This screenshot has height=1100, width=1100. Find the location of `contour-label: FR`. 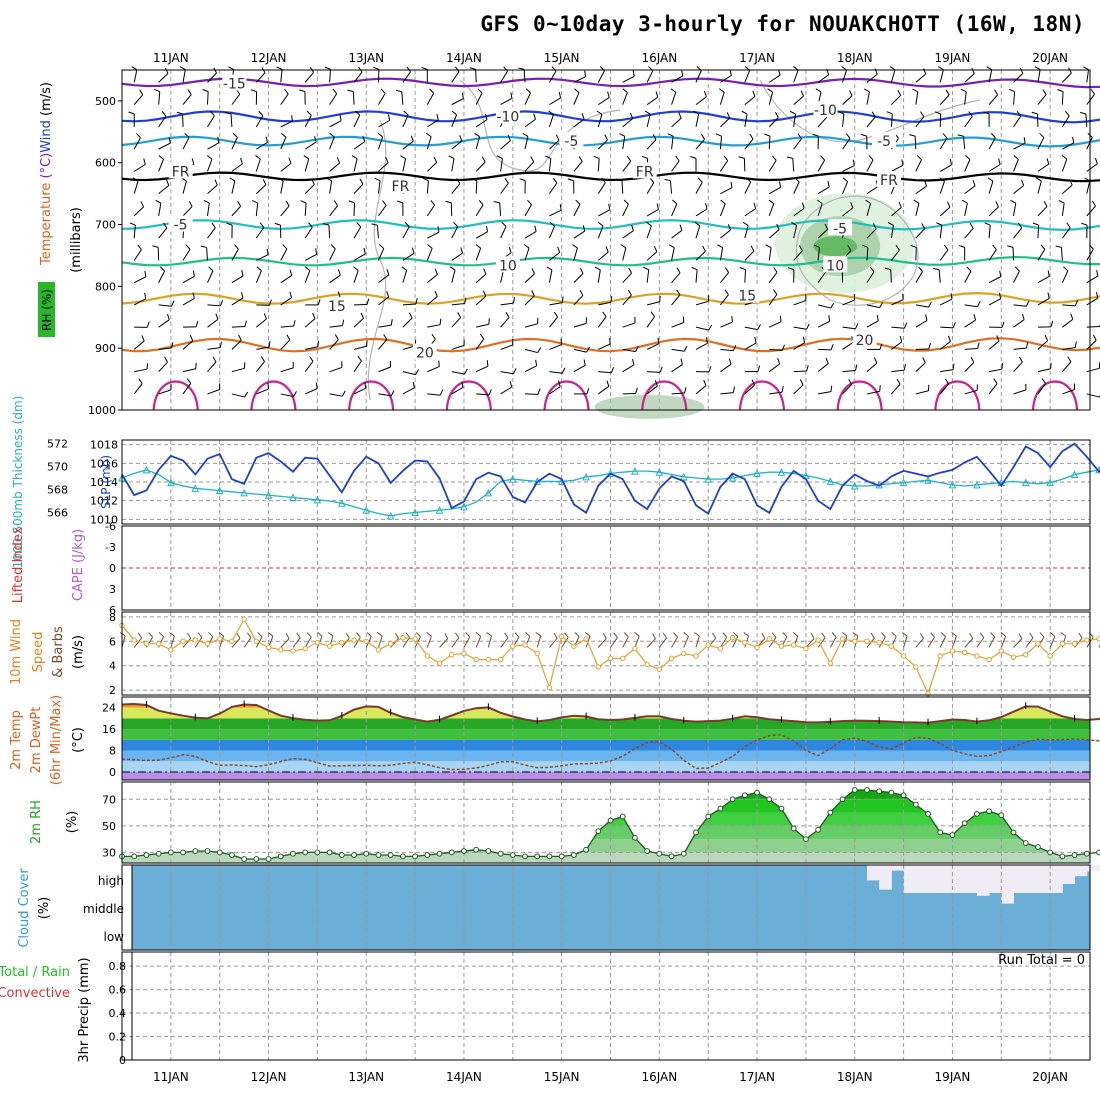

contour-label: FR is located at coordinates (889, 181).